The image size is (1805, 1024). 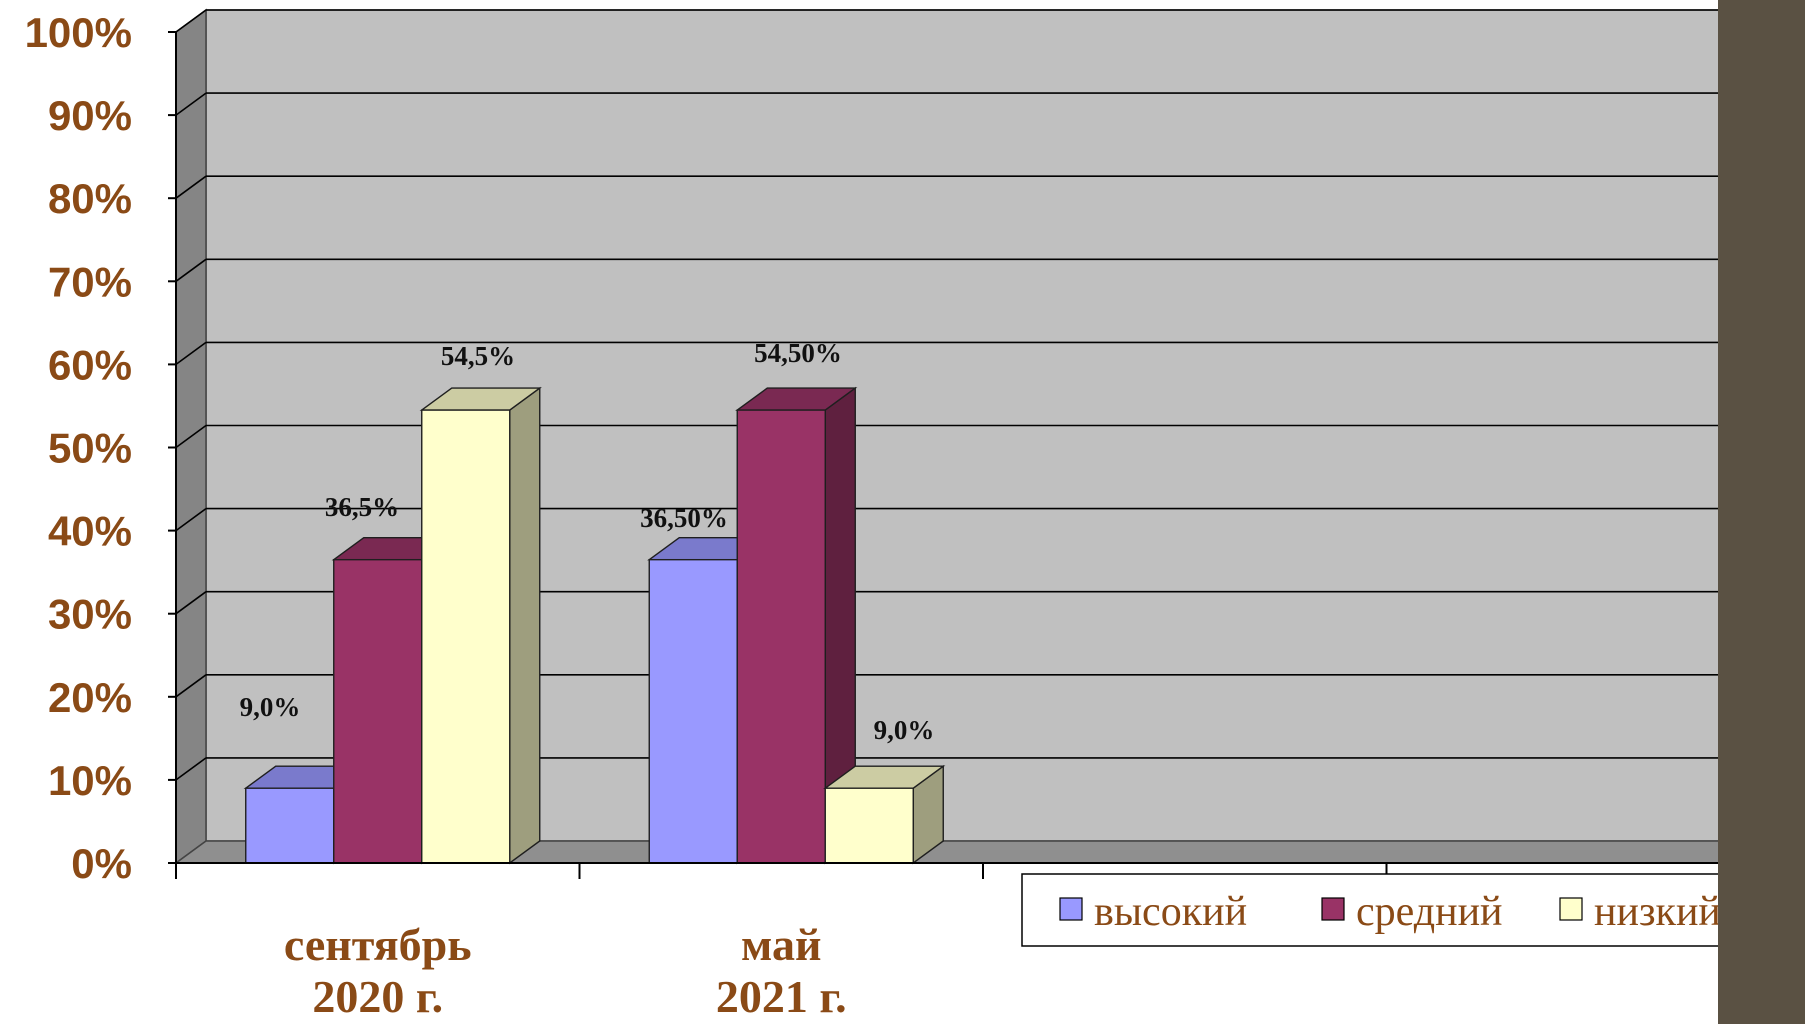 What do you see at coordinates (781, 970) in the screenshot?
I see `x-tick-label: май 2021 г.` at bounding box center [781, 970].